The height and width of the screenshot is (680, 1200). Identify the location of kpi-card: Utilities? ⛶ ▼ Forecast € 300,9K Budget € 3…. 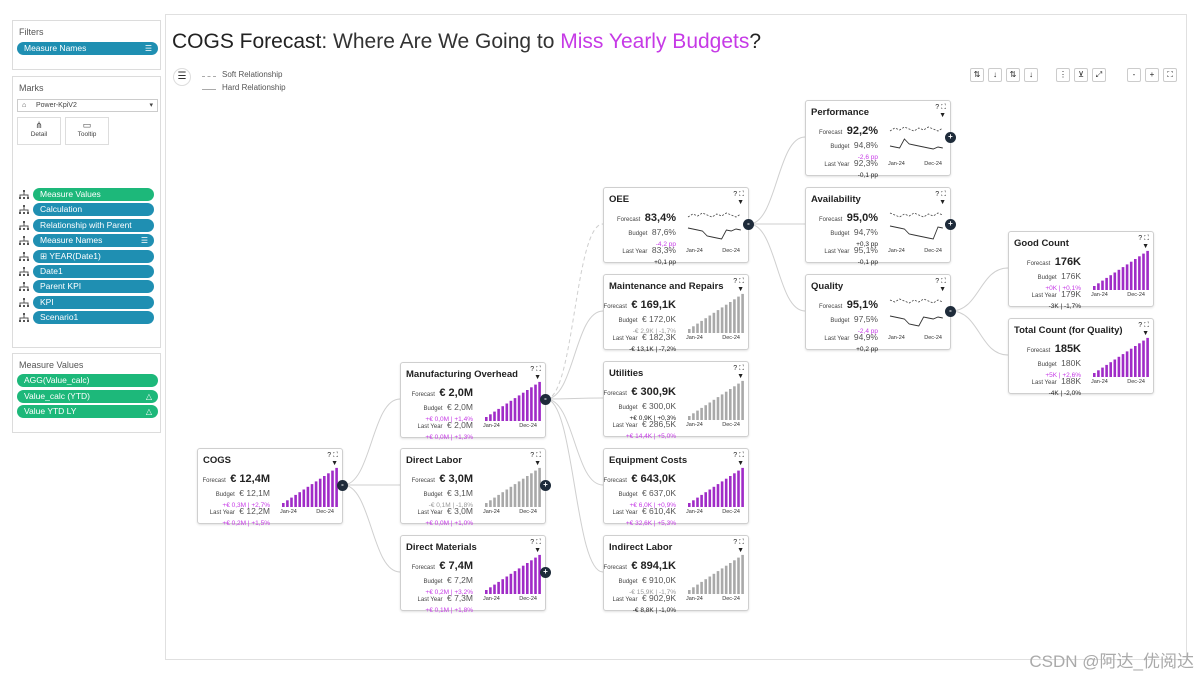
(676, 400).